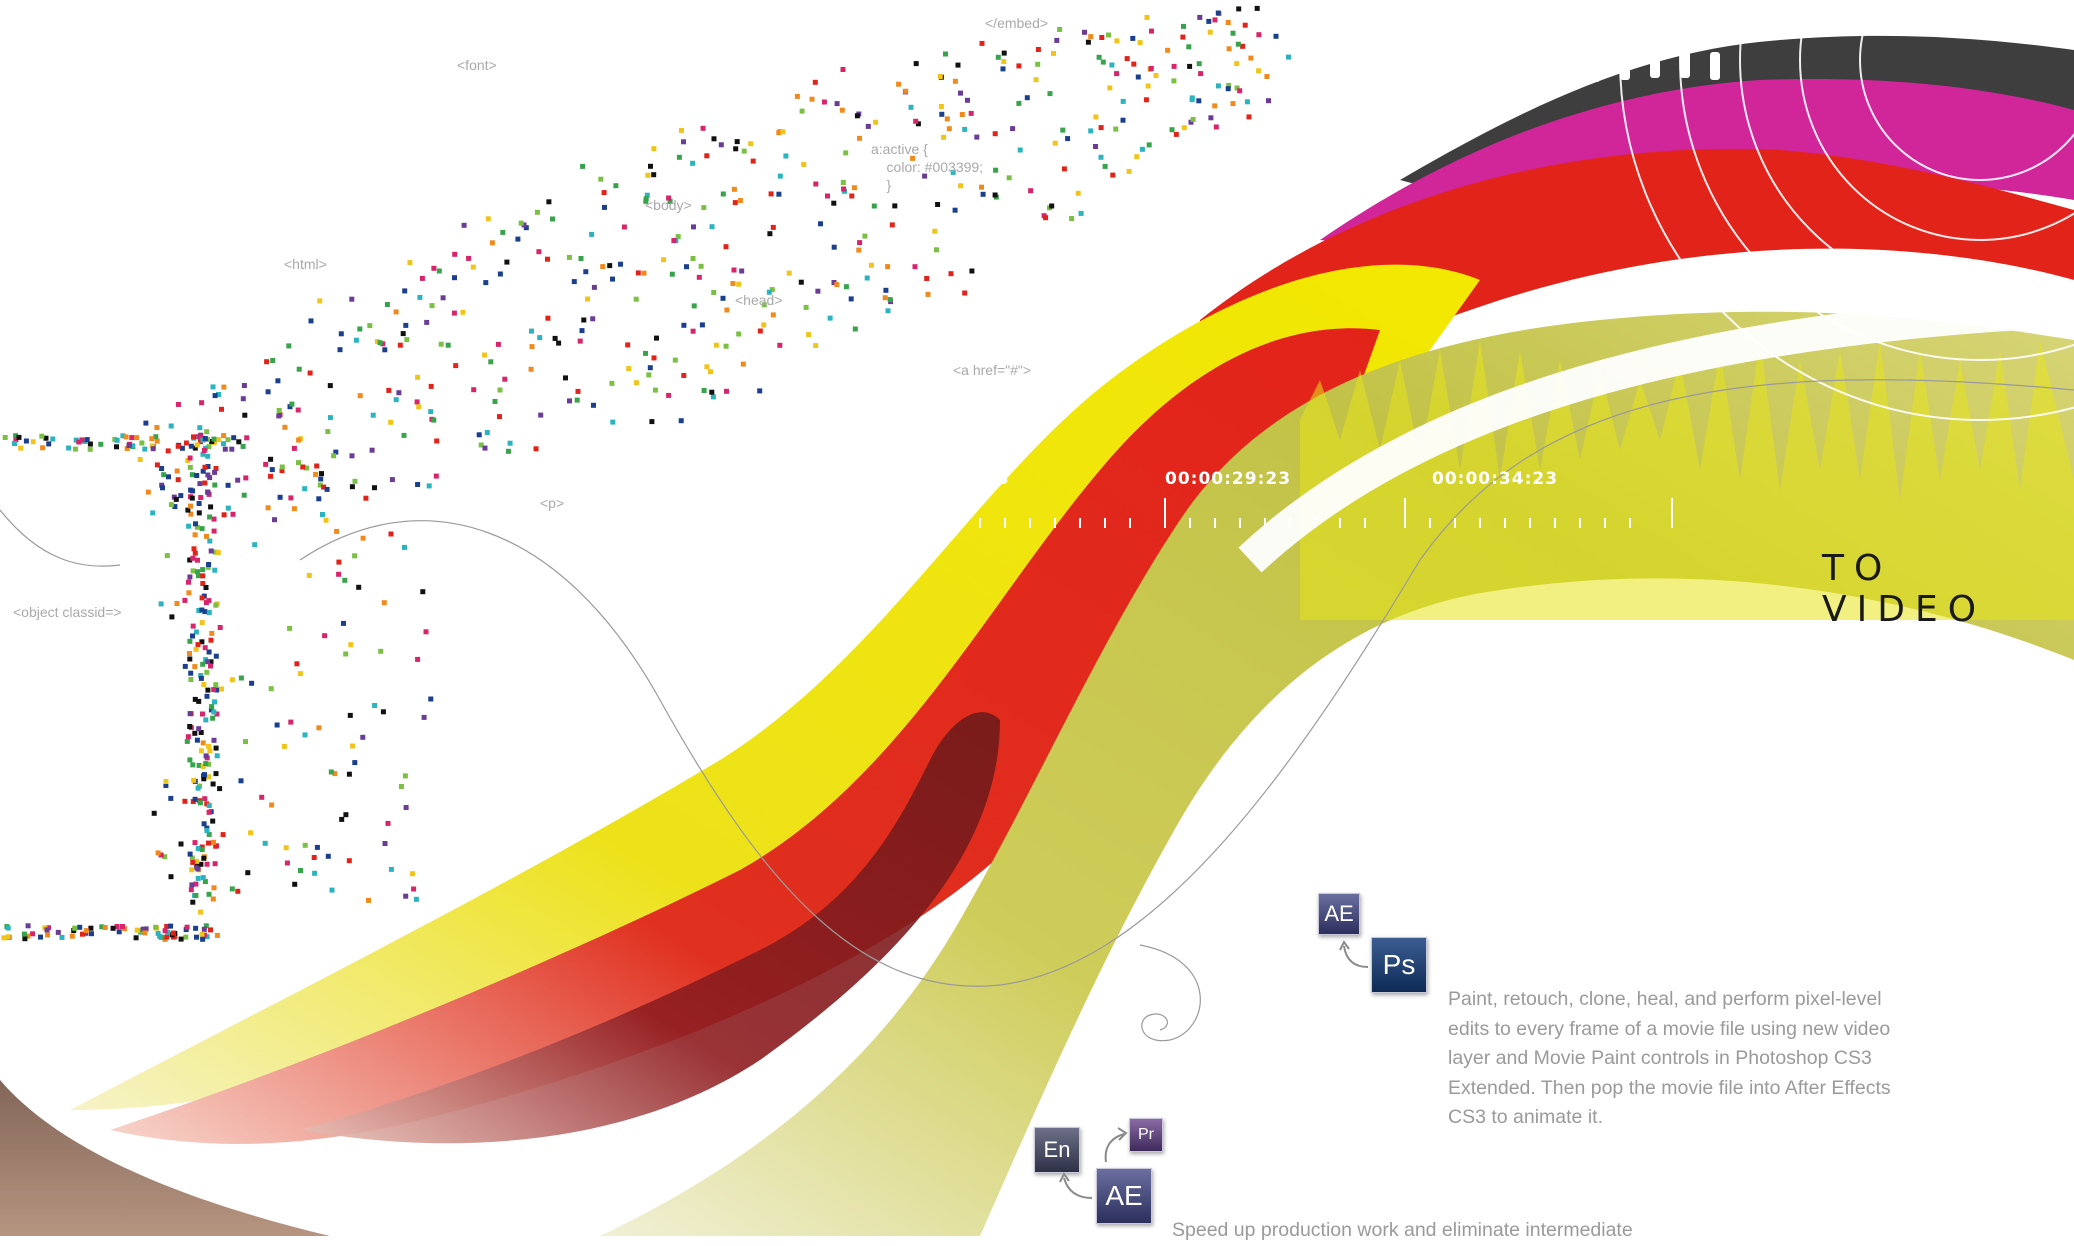 The height and width of the screenshot is (1246, 2074). I want to click on arrow-icon, so click(1116, 1145).